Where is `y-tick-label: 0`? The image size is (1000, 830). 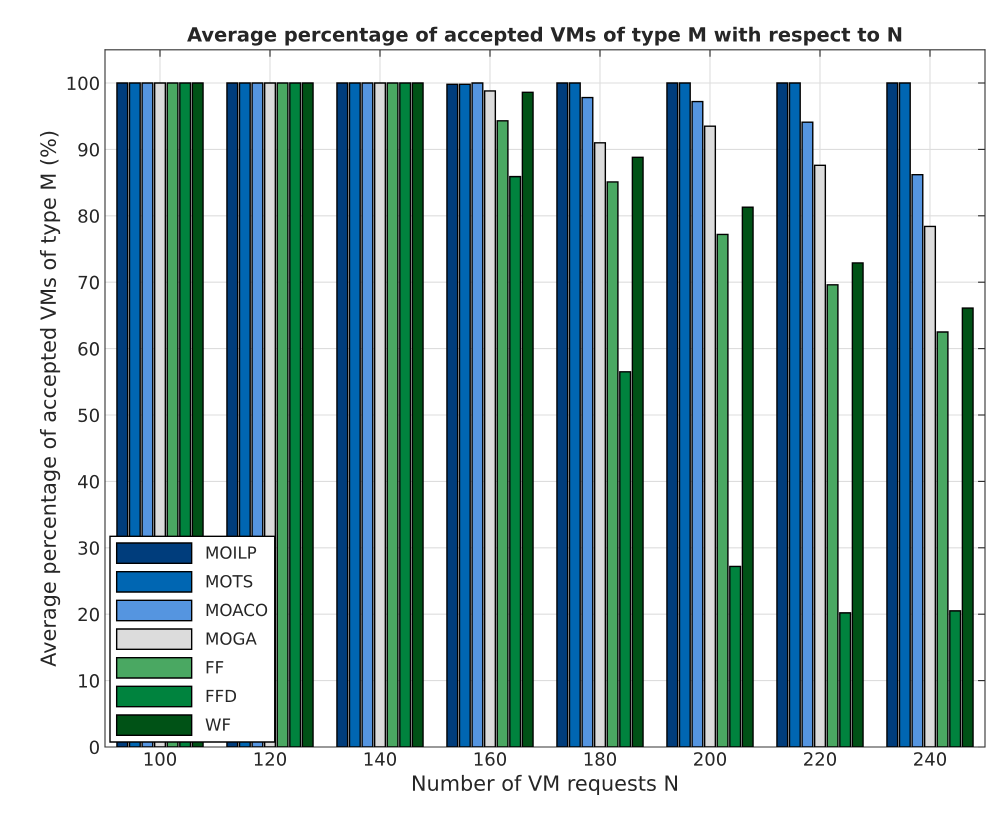 y-tick-label: 0 is located at coordinates (94, 747).